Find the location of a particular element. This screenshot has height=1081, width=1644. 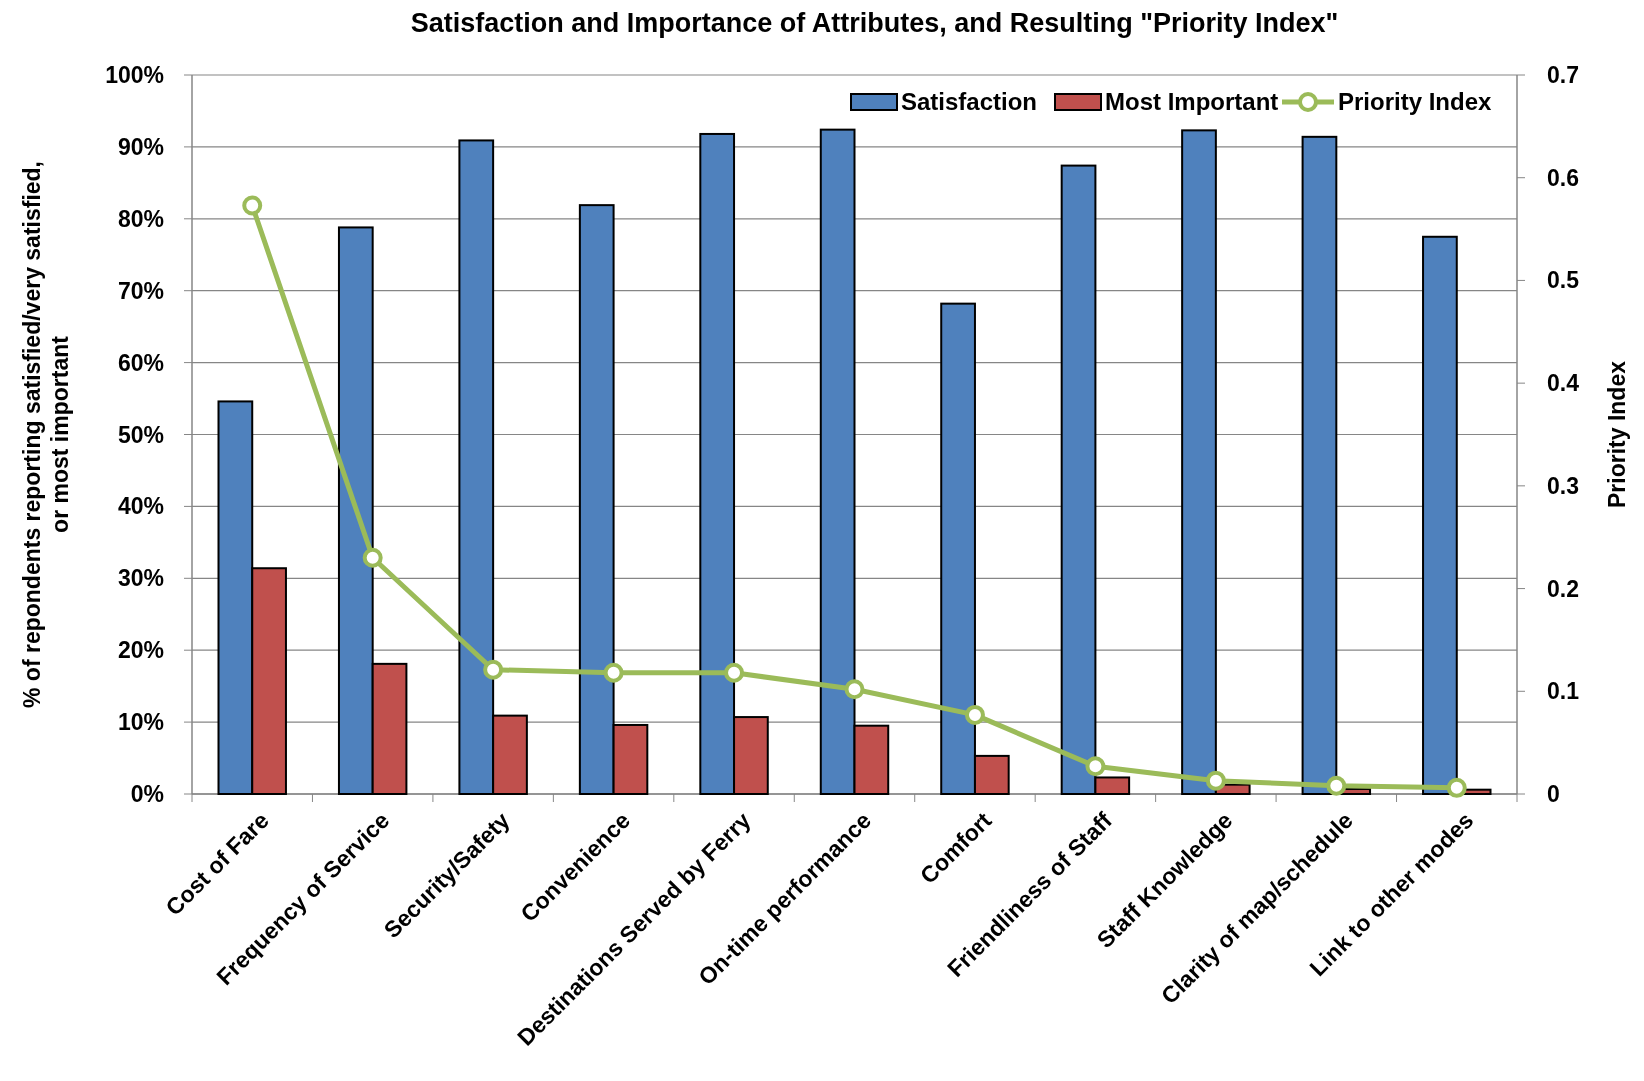

y-tick-label: 90% is located at coordinates (140, 146).